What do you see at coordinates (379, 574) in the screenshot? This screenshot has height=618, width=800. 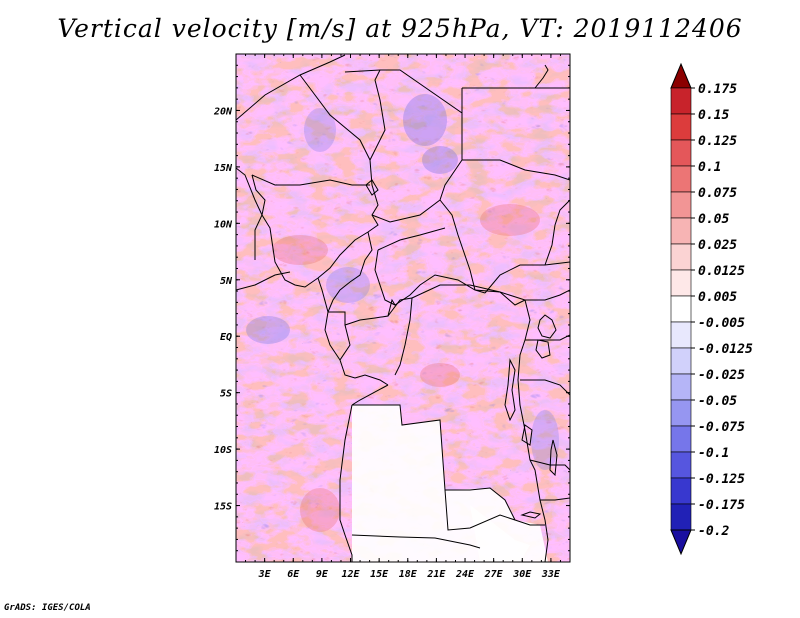 I see `lon-tick-label: 15E` at bounding box center [379, 574].